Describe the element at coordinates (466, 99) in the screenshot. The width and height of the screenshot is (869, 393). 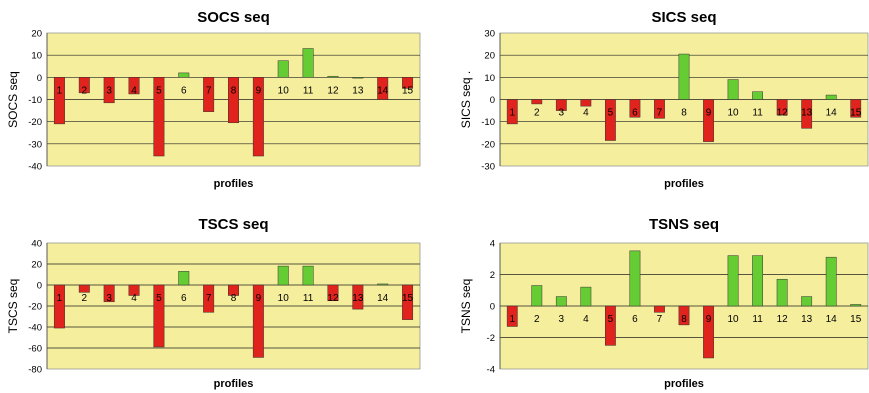
I see `y-axis-label: SICS seq .` at that location.